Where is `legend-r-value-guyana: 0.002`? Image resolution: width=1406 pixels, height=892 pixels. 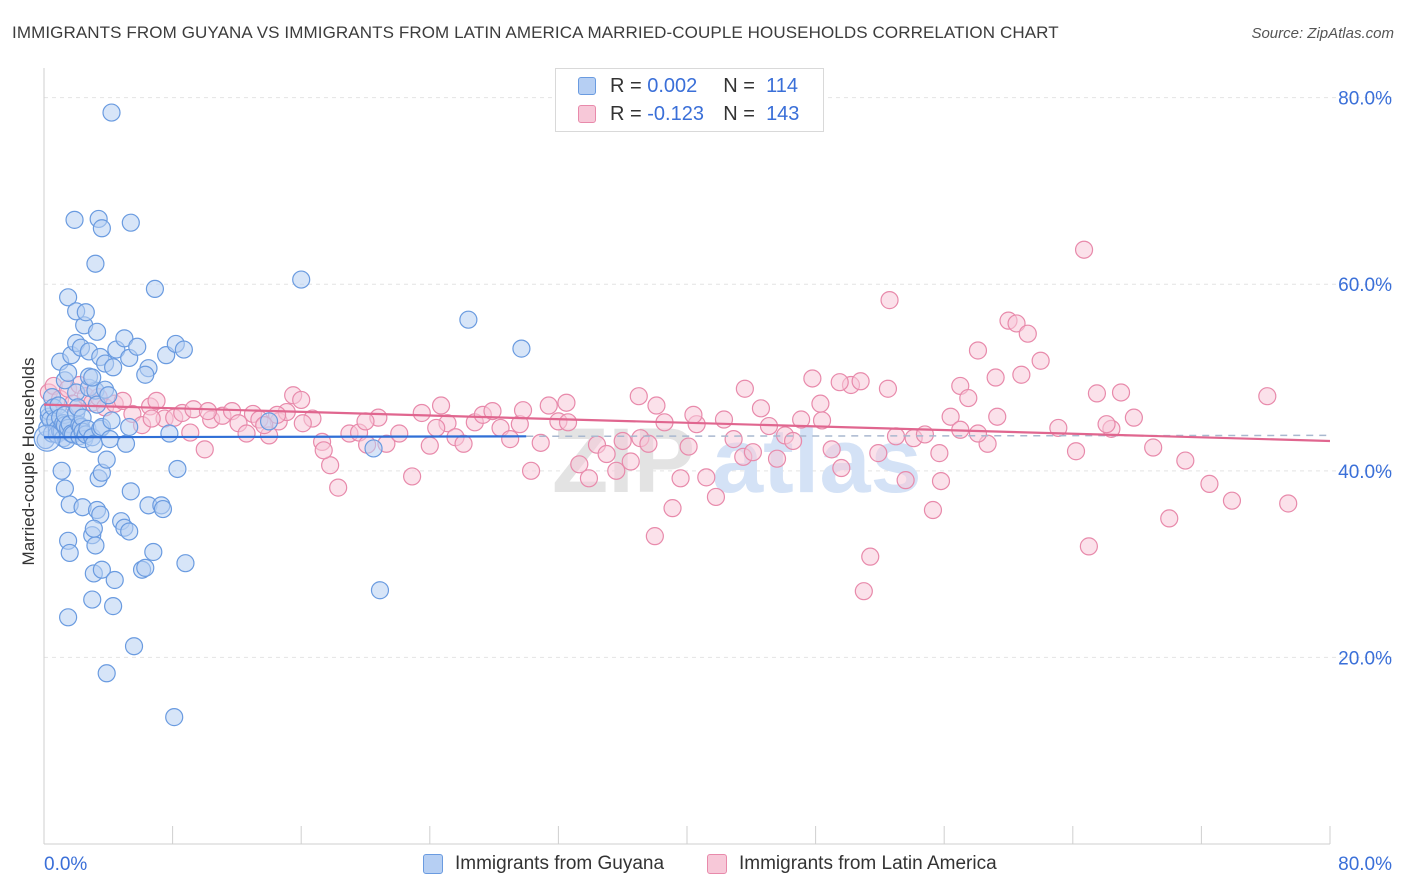
legend-r-value-guyana: 0.002 is located at coordinates (672, 85).